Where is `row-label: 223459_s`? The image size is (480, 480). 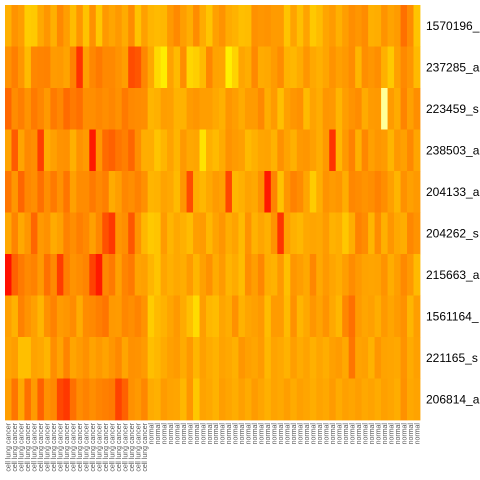
row-label: 223459_s is located at coordinates (452, 109).